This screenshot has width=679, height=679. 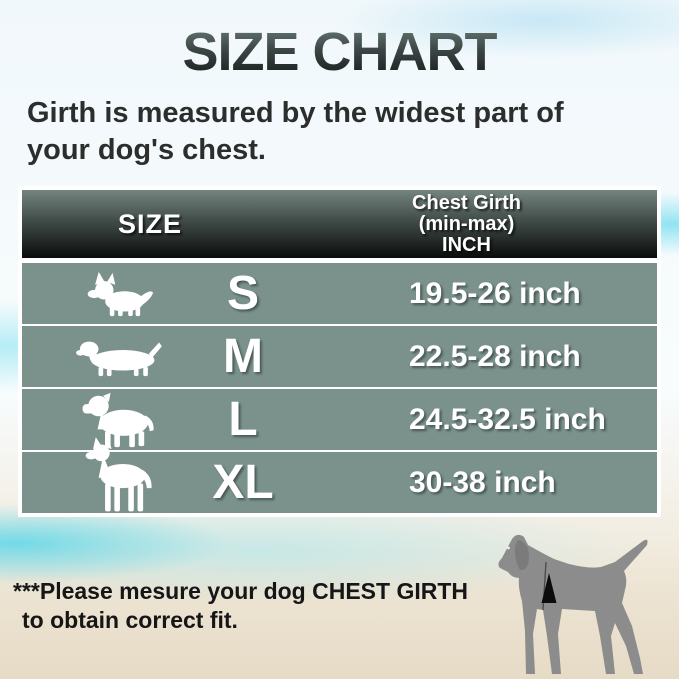 What do you see at coordinates (242, 293) in the screenshot?
I see `size-label: S` at bounding box center [242, 293].